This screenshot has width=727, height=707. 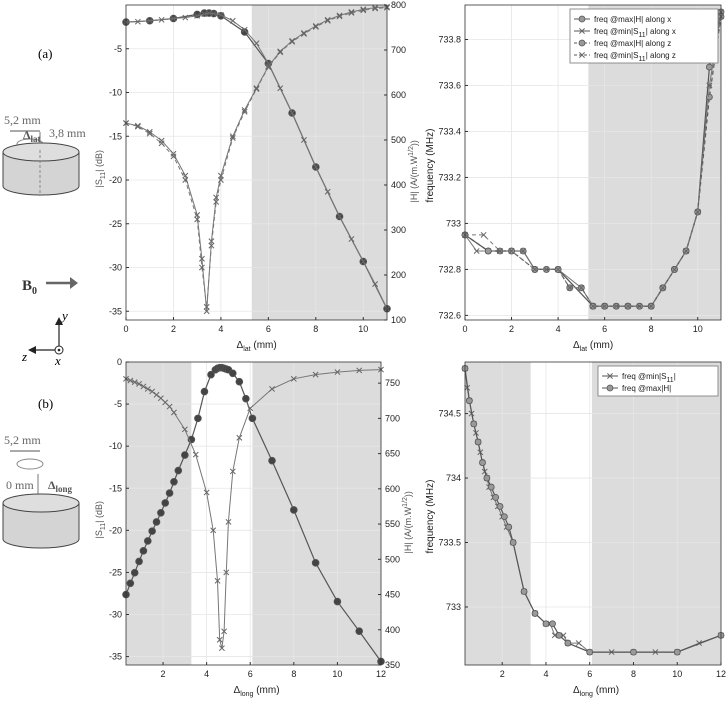 What do you see at coordinates (464, 329) in the screenshot?
I see `a-right-xtick-label: 0` at bounding box center [464, 329].